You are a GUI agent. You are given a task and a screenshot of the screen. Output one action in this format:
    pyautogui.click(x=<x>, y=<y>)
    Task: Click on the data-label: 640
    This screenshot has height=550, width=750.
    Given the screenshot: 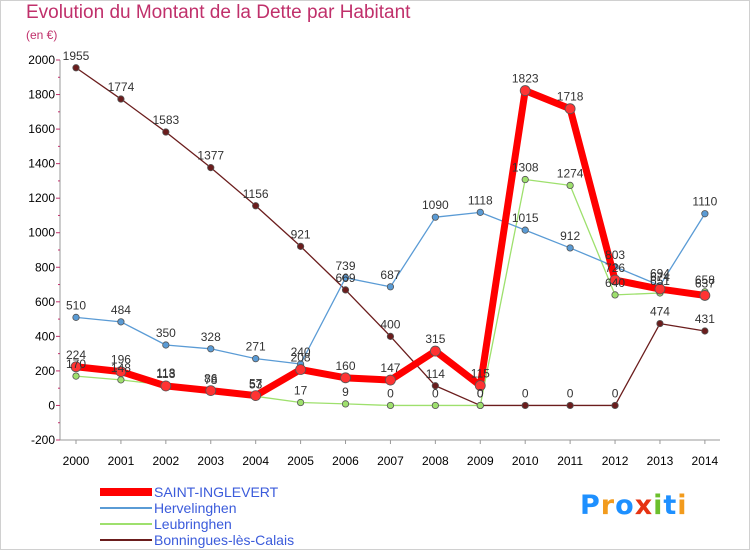 What is the action you would take?
    pyautogui.click(x=615, y=283)
    